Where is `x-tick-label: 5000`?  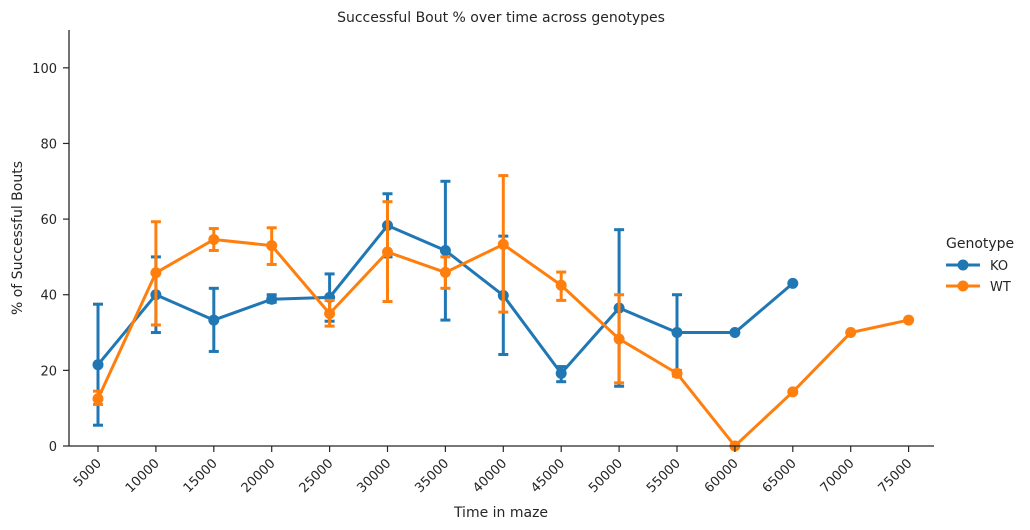
x-tick-label: 5000 is located at coordinates (88, 473).